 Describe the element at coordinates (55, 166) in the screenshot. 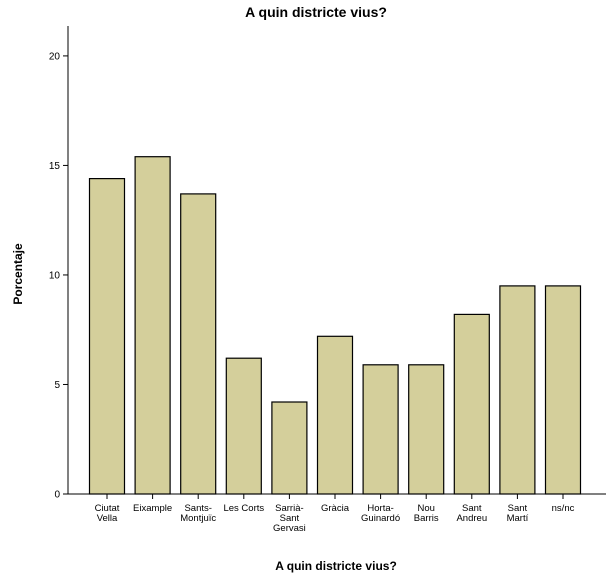

I see `y-tick-label: 15` at that location.